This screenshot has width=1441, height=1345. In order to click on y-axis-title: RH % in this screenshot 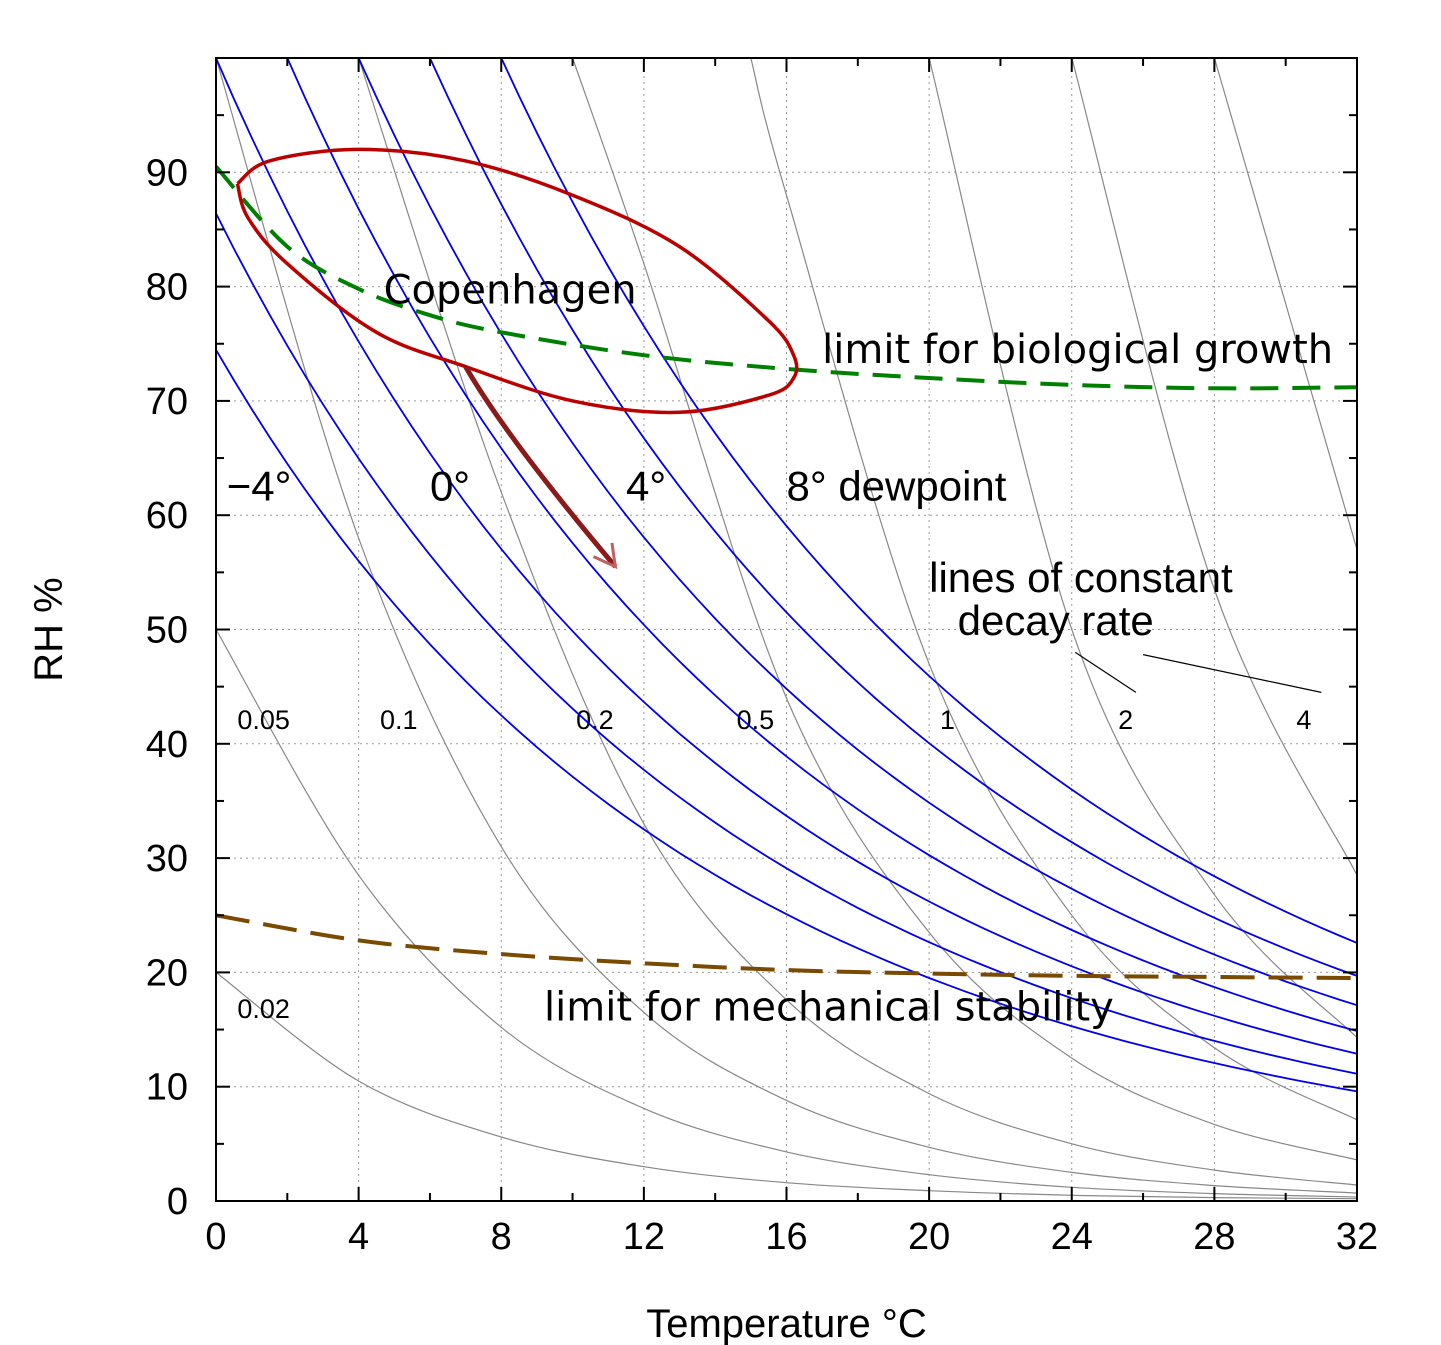, I will do `click(49, 629)`.